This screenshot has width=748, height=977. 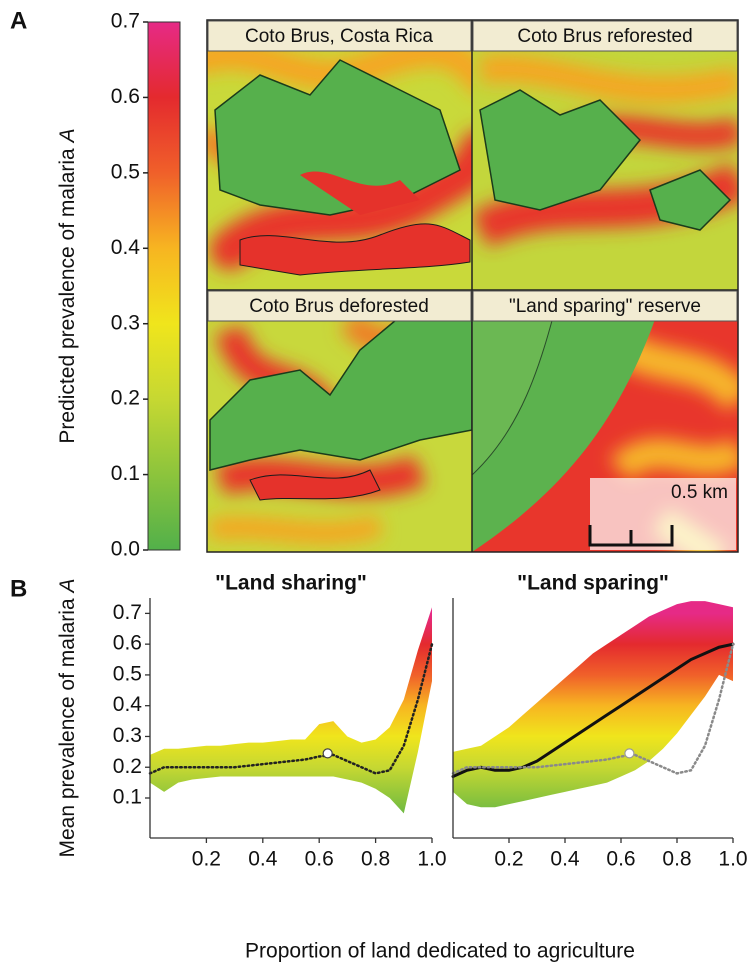 What do you see at coordinates (67, 296) in the screenshot?
I see `y-axis-label-text: Predicted prevalence of malaria` at bounding box center [67, 296].